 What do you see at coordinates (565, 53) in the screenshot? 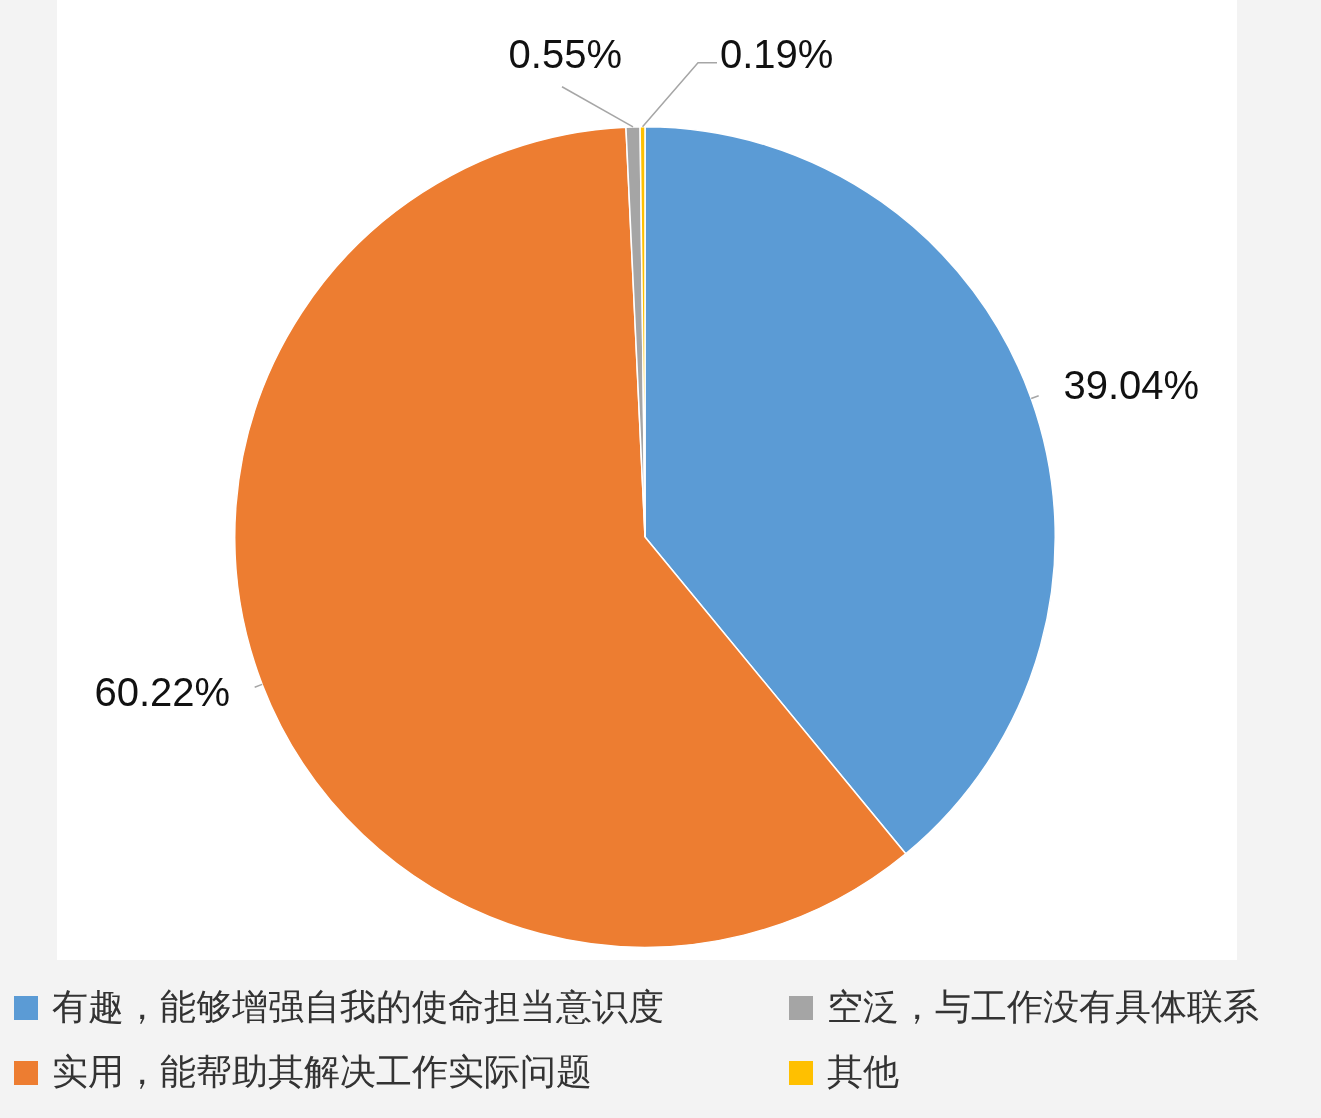
I see `data-label: 0.55%` at bounding box center [565, 53].